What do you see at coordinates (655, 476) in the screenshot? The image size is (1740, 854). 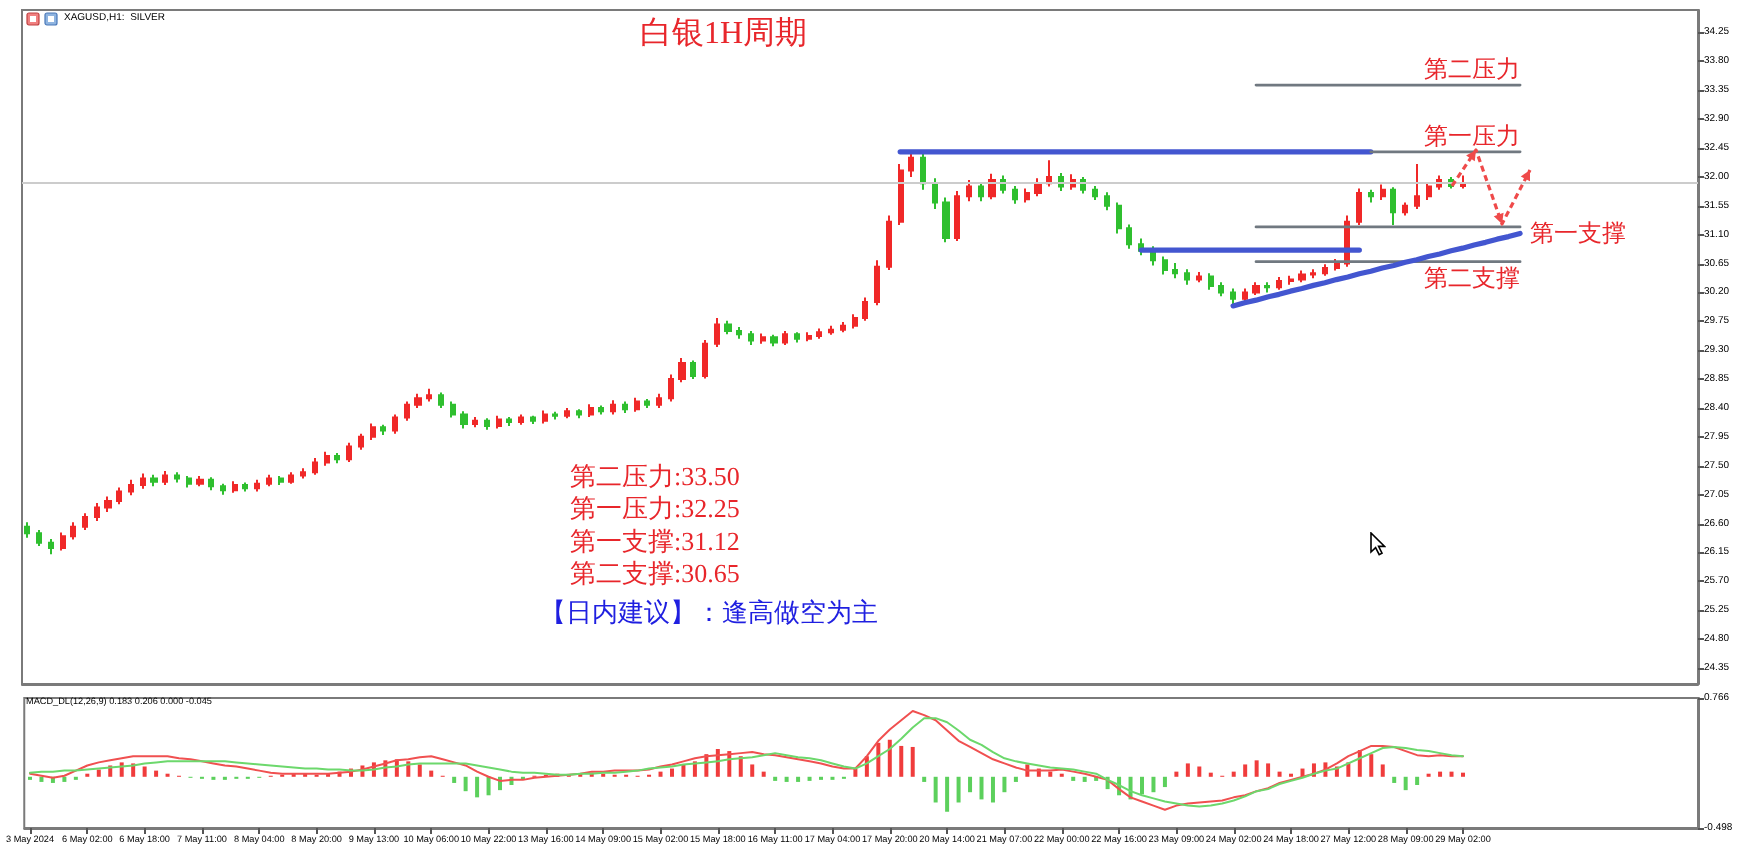 I see `annotation: 第二压力:33.50` at bounding box center [655, 476].